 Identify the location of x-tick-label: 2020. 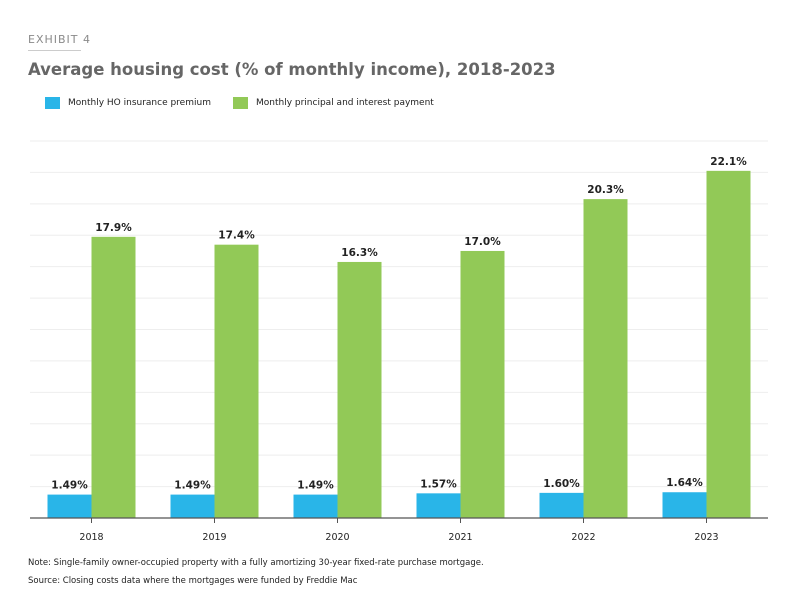
(337, 537).